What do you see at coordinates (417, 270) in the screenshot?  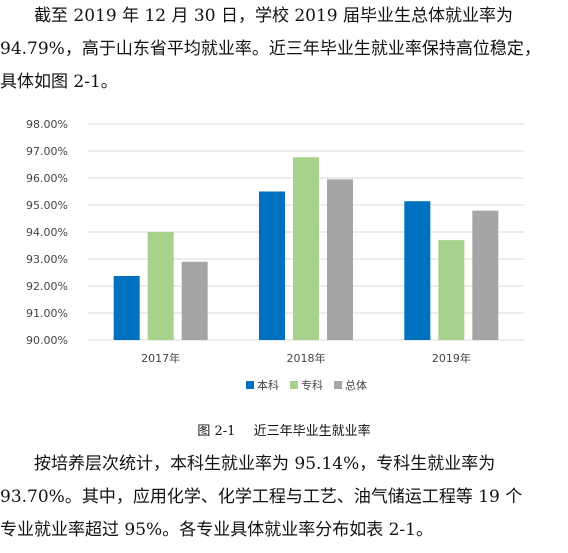 I see `bar-本科-2019年` at bounding box center [417, 270].